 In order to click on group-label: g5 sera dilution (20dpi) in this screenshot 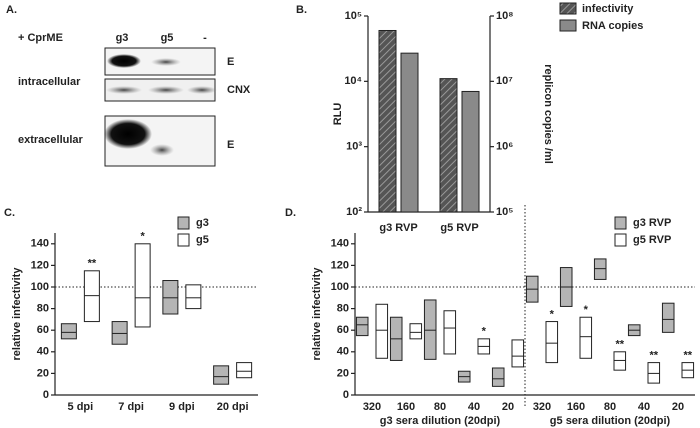, I will do `click(610, 421)`.